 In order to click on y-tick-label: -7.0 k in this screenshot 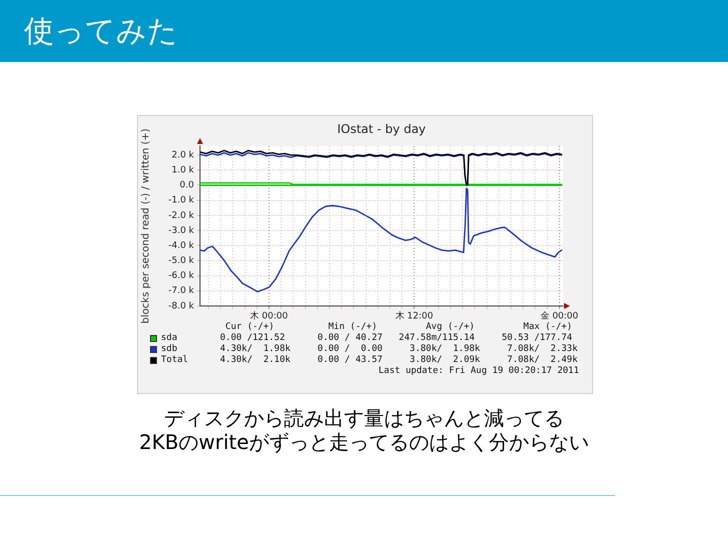, I will do `click(181, 291)`.